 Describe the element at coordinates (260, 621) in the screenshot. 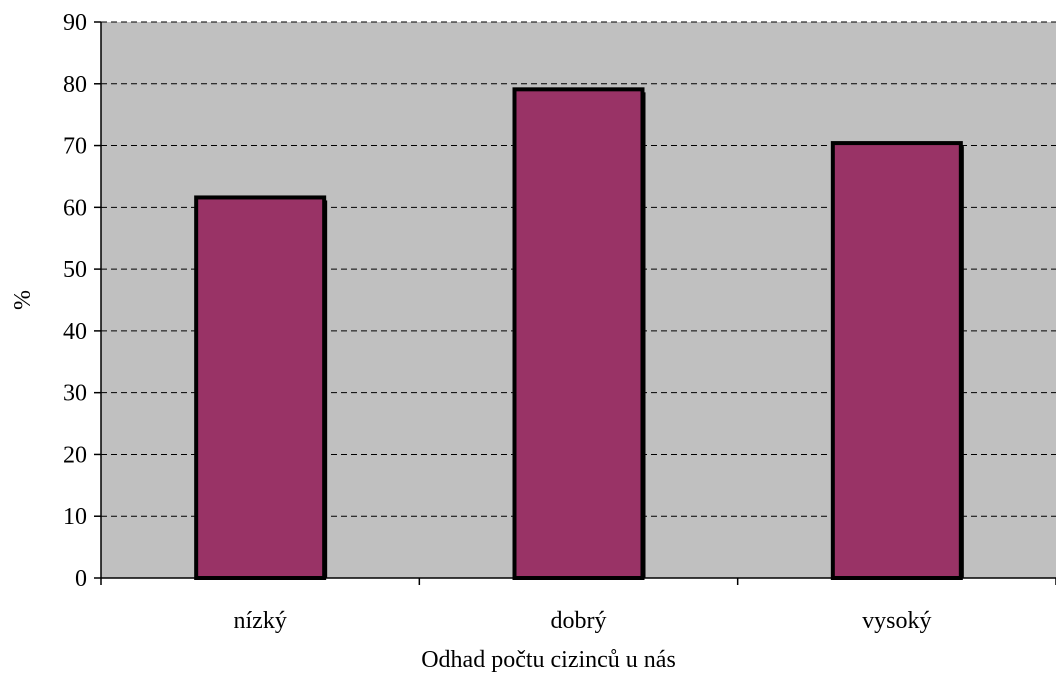

I see `x-tick-label: nízký` at that location.